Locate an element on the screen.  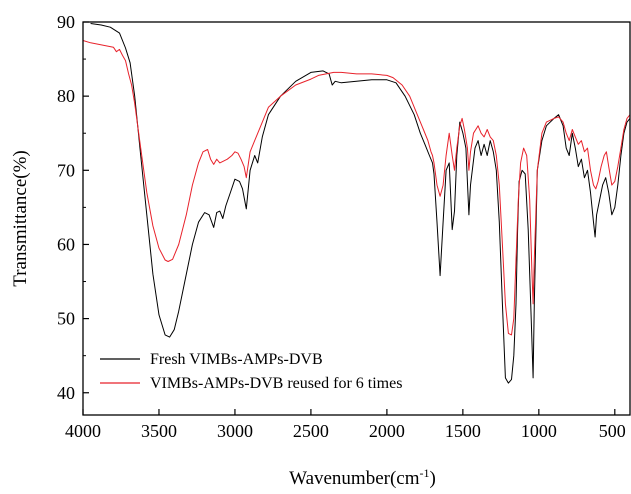
x-axis-title-sup: -1 is located at coordinates (425, 473).